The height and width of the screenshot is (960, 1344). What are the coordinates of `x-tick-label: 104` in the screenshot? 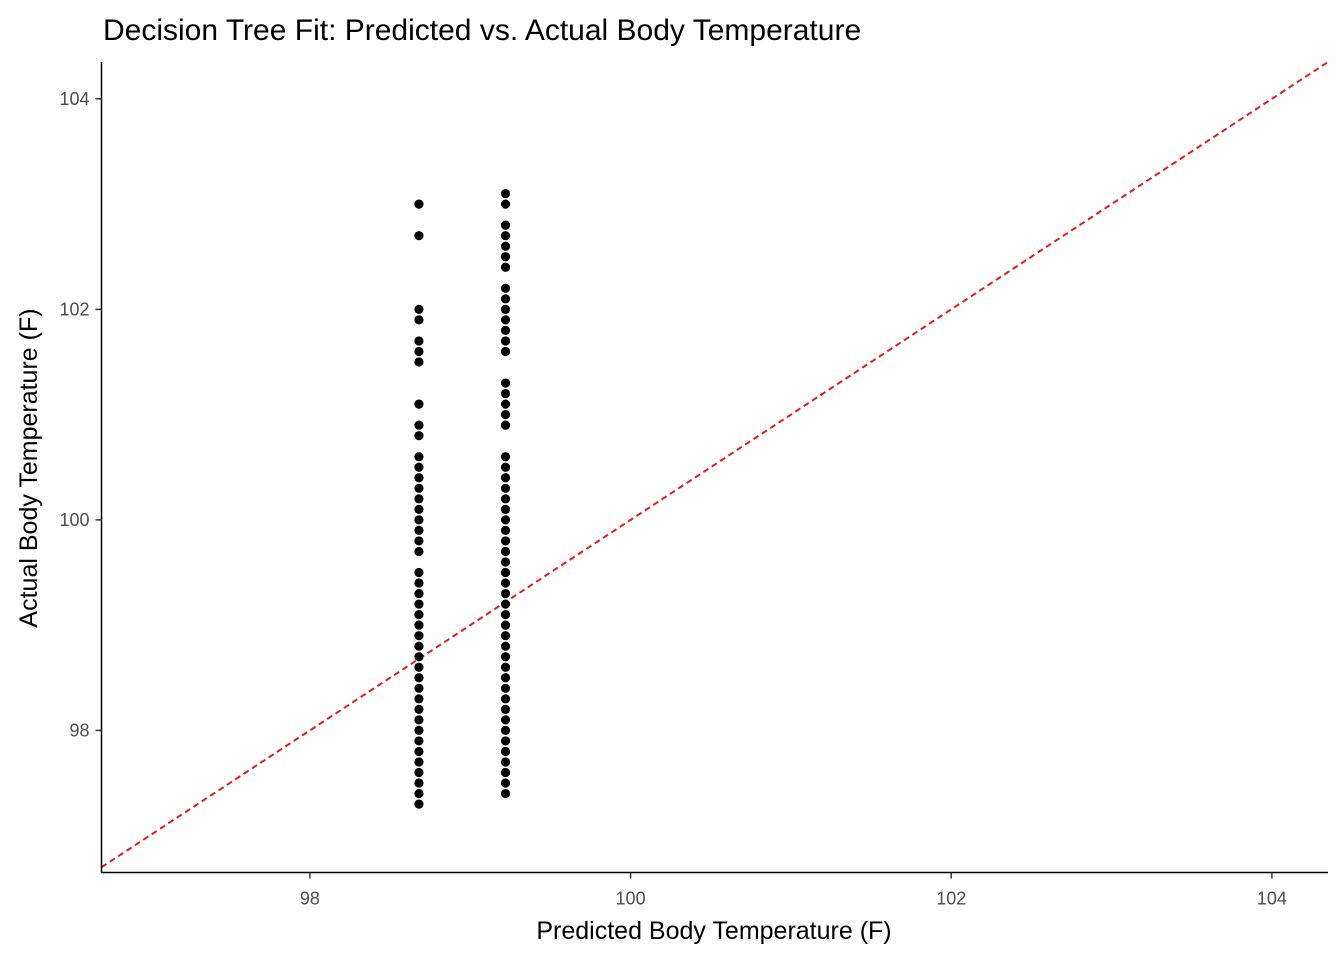 It's located at (1272, 899).